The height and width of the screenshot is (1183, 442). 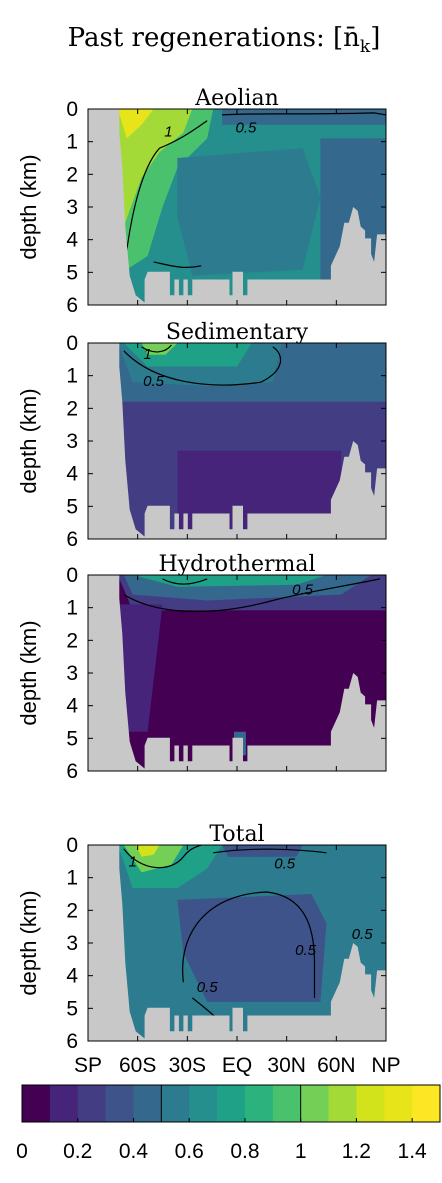 I want to click on panel-title: Hydrothermal, so click(x=236, y=564).